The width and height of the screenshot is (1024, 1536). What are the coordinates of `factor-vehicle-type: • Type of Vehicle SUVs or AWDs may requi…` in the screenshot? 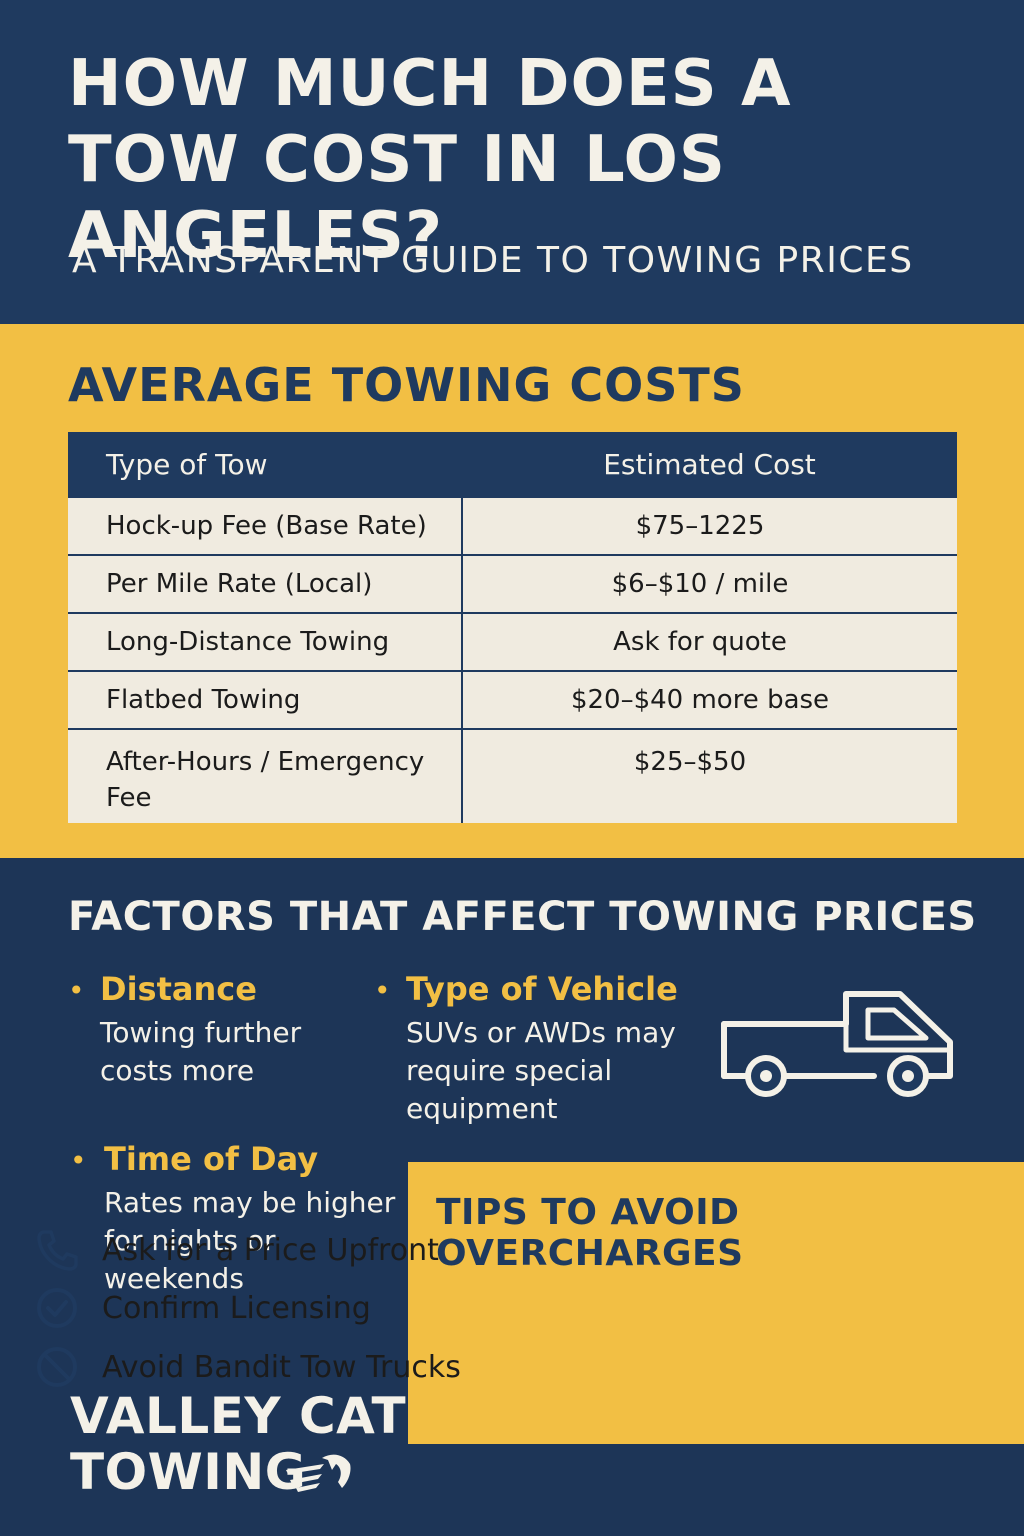 It's located at (539, 1049).